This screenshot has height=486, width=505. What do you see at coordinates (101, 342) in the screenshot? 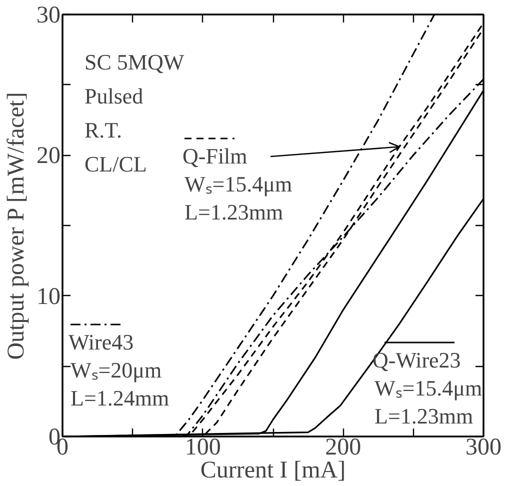
I see `legend-label: Wire43` at bounding box center [101, 342].